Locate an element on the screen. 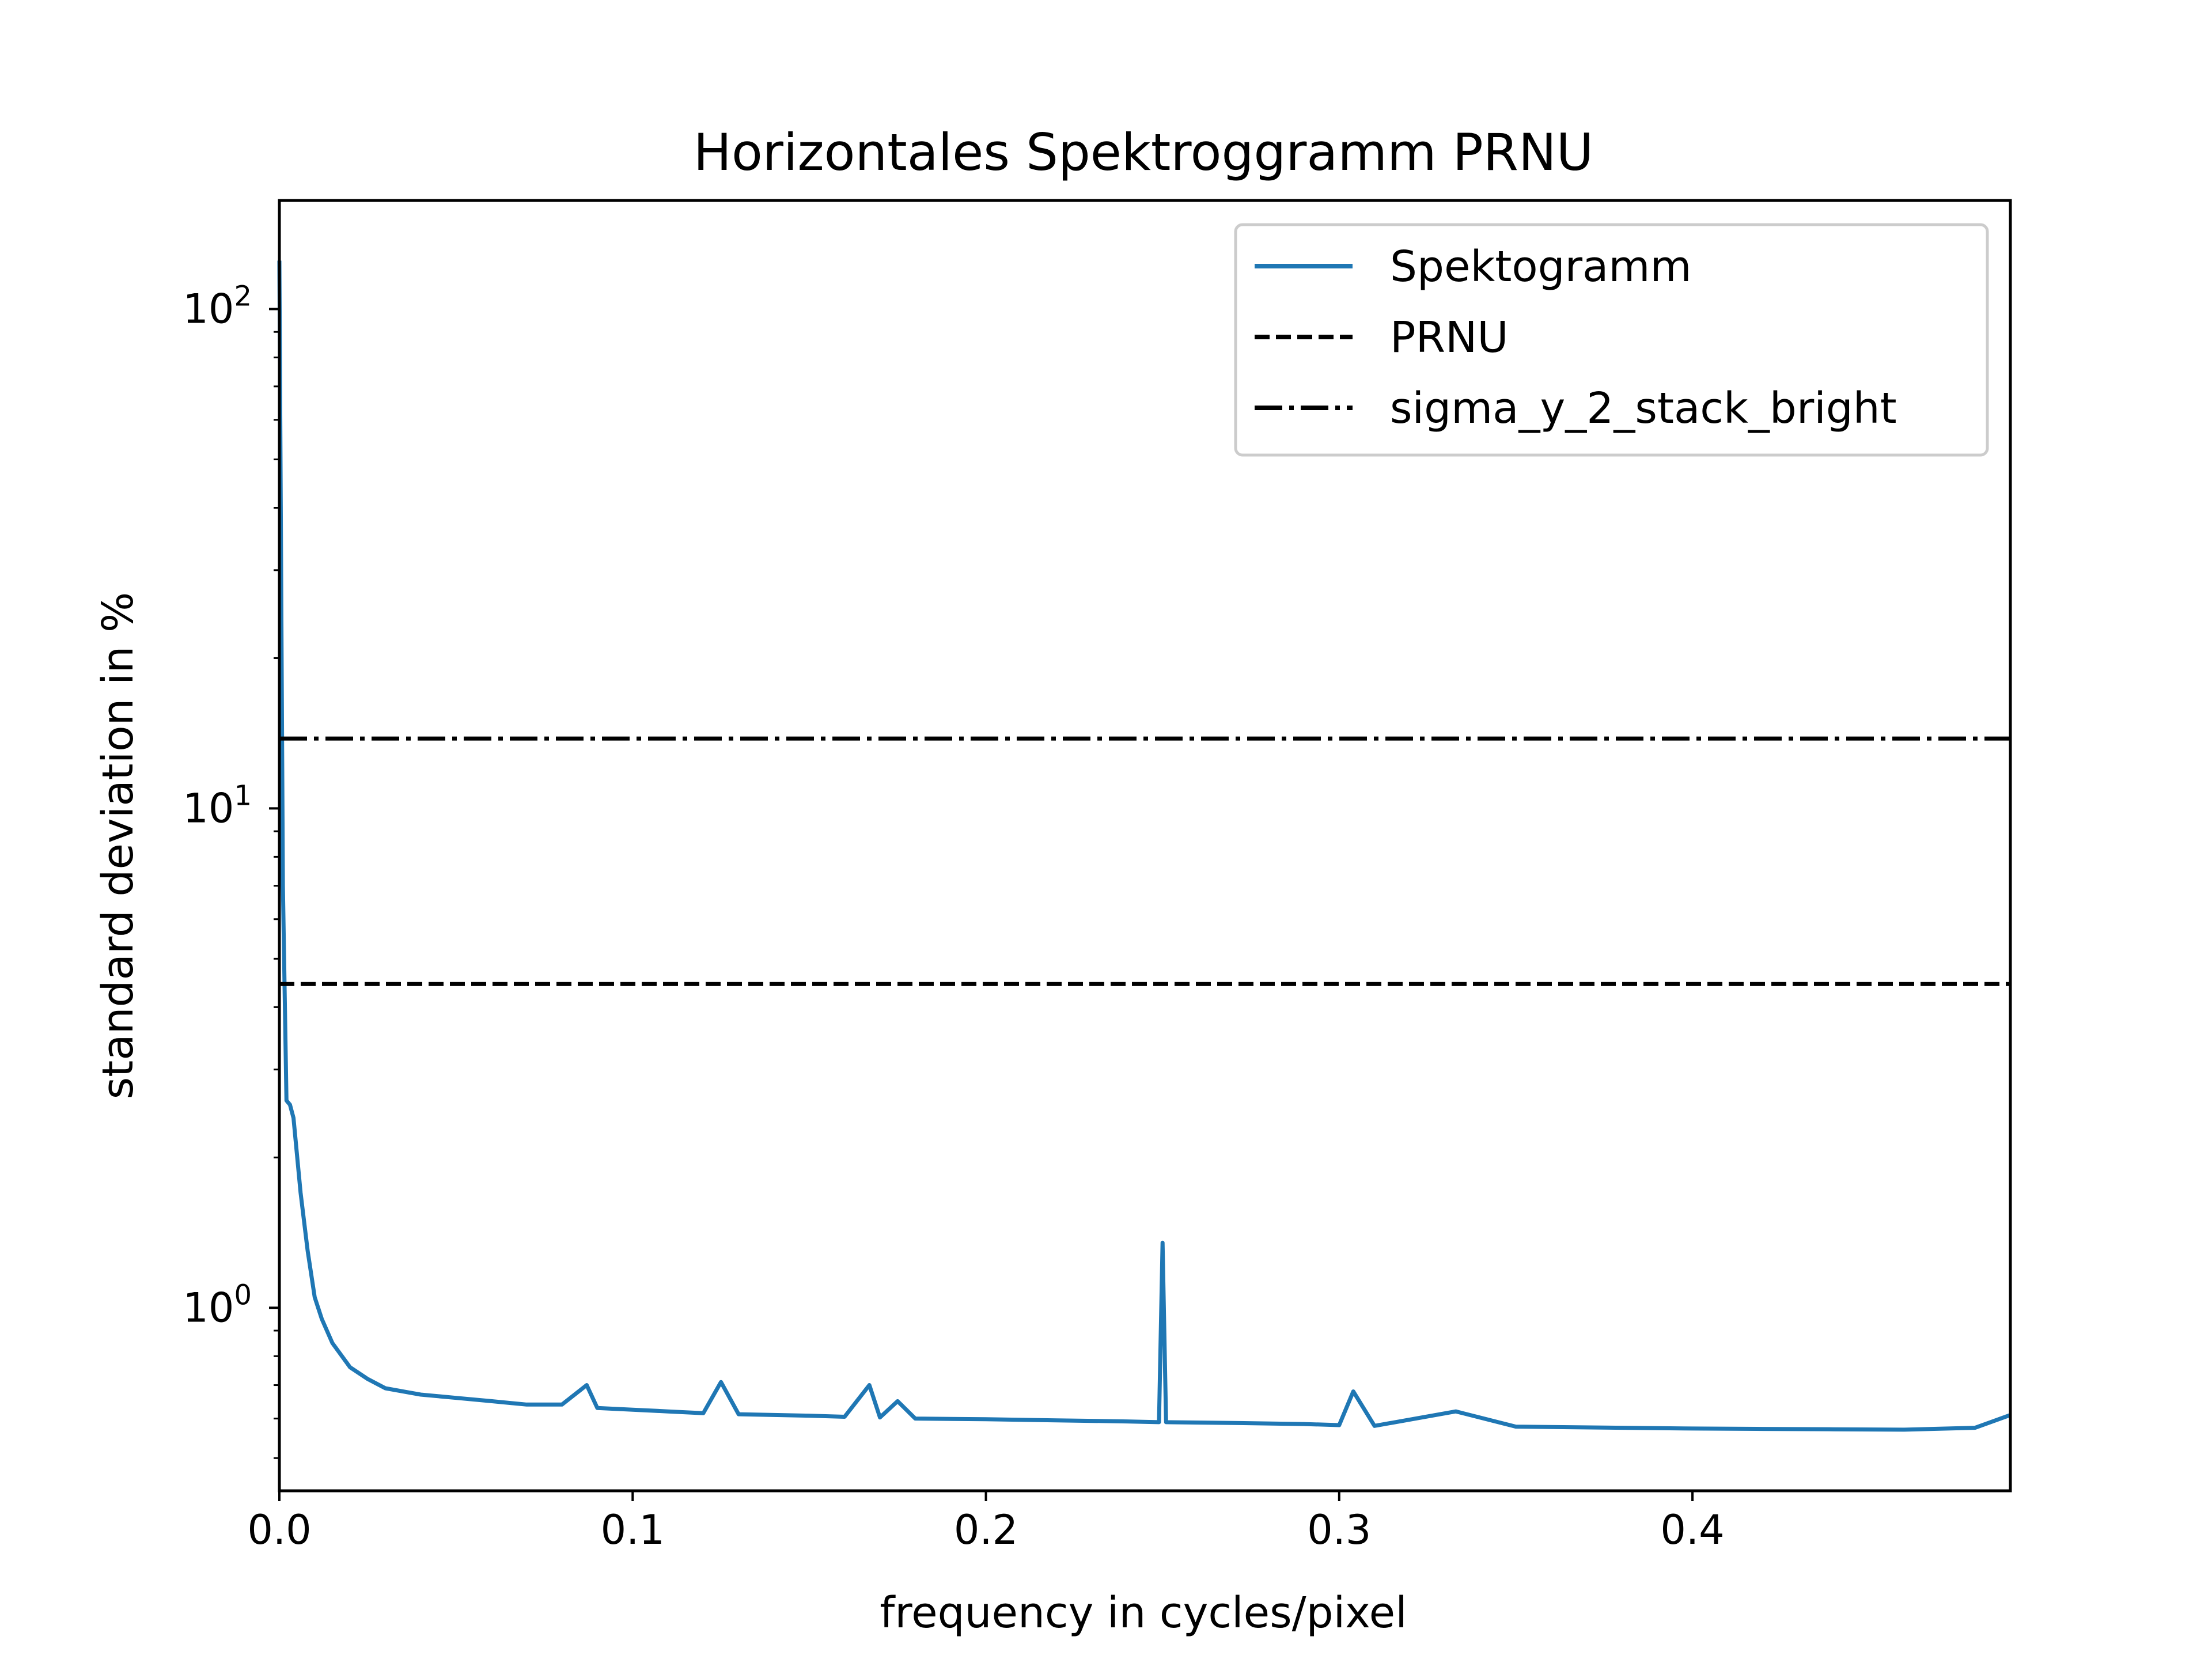 The image size is (2212, 1659). legend-label-1: PRNU is located at coordinates (1449, 337).